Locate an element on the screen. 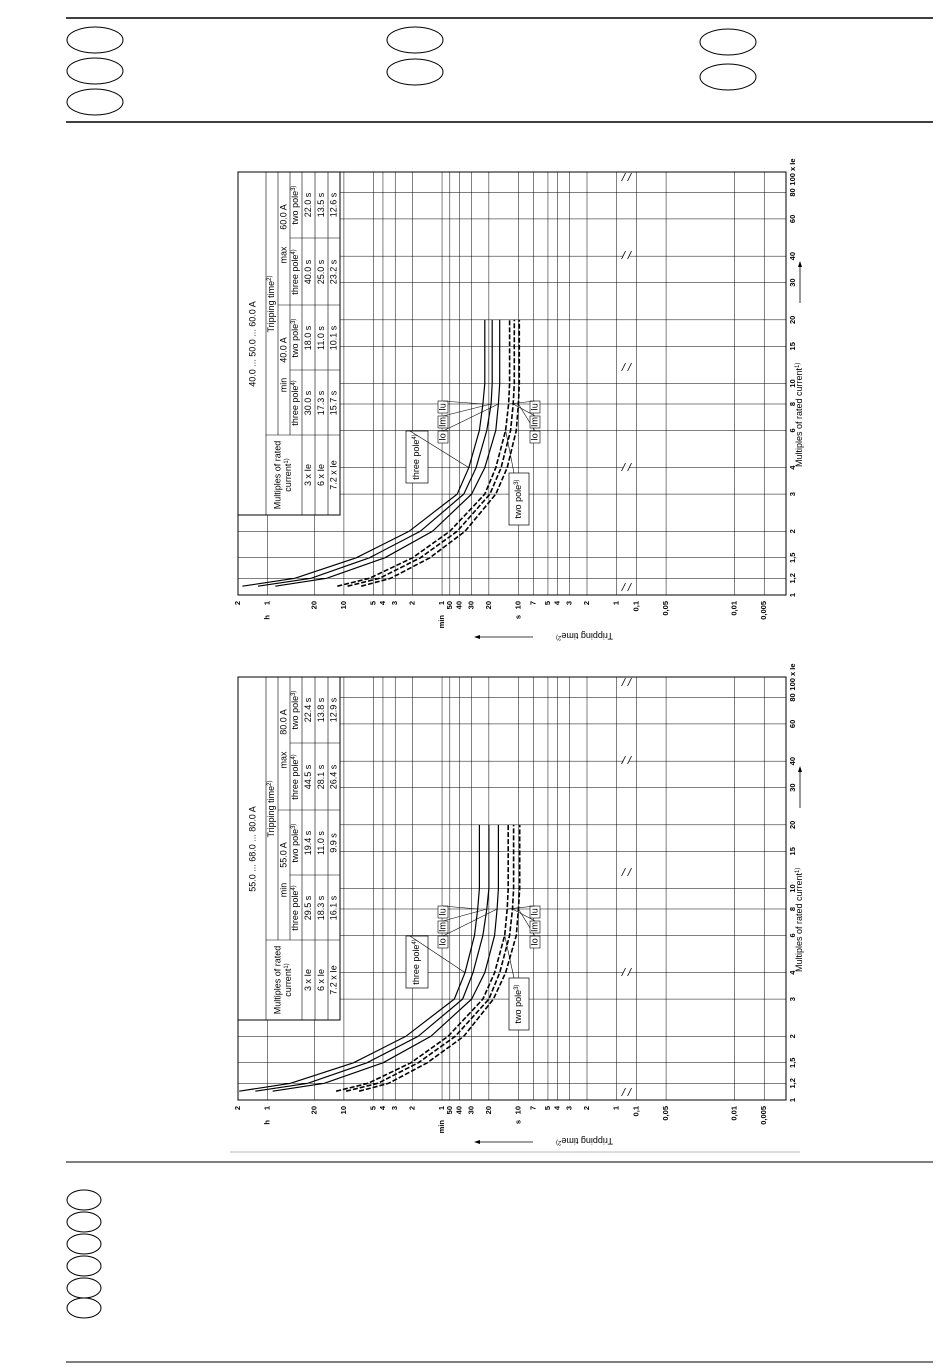  three-pole-label-text: three pole is located at coordinates (416, 460).